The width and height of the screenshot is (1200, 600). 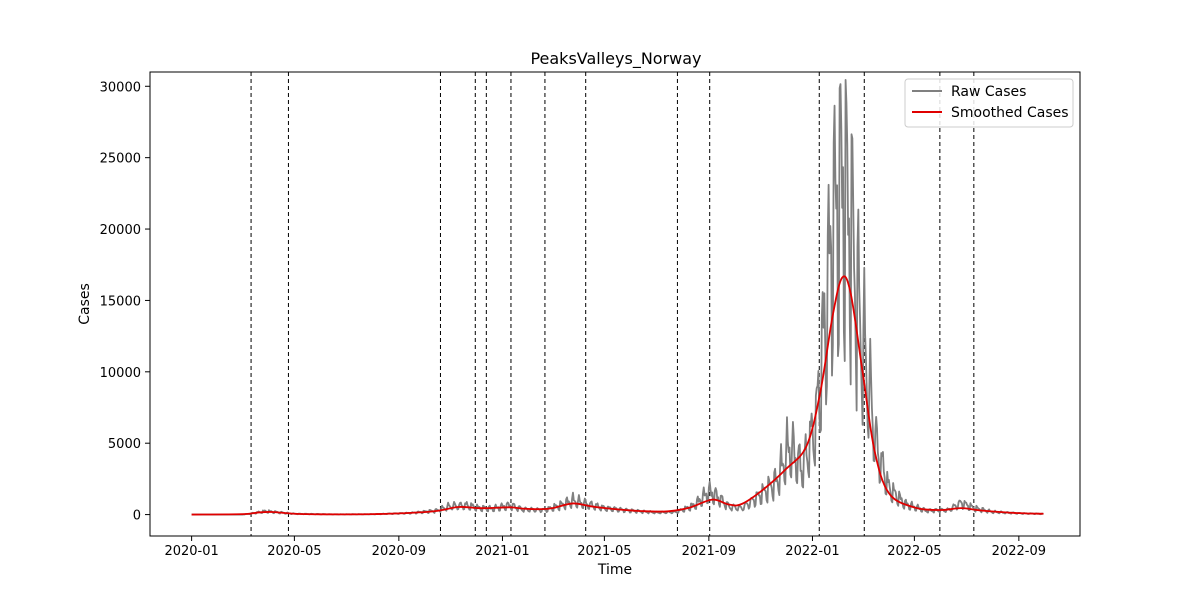 What do you see at coordinates (124, 444) in the screenshot?
I see `y-tick-label-1: 5000` at bounding box center [124, 444].